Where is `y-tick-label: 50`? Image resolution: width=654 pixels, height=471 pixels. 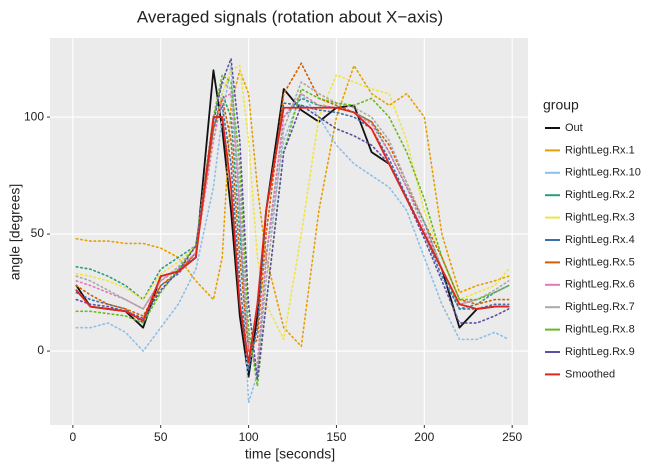 y-tick-label: 50 is located at coordinates (38, 233).